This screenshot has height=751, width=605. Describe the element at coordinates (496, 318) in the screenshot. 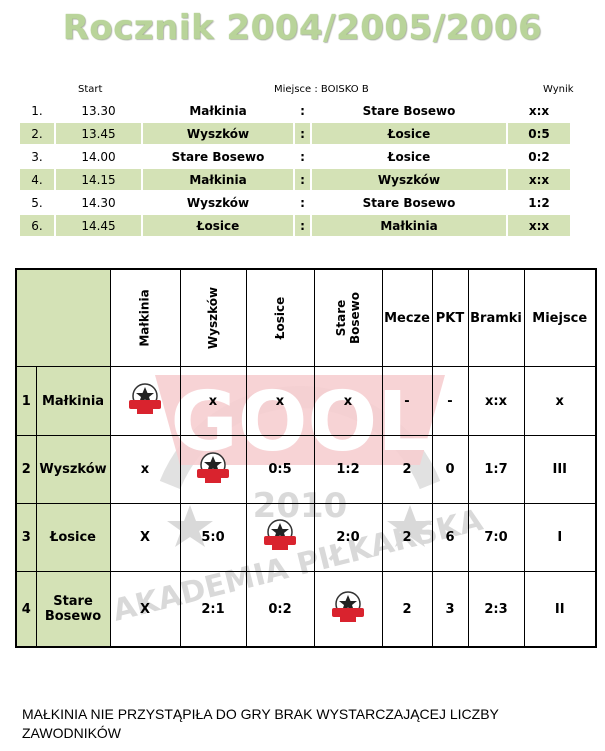

I see `col-header-bramki: Bramki` at that location.